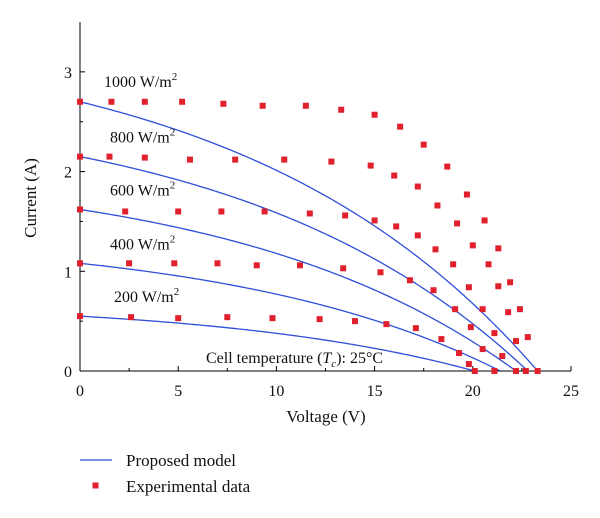 This screenshot has height=518, width=600. What do you see at coordinates (142, 137) in the screenshot?
I see `irradiance-label: 800 W/m2` at bounding box center [142, 137].